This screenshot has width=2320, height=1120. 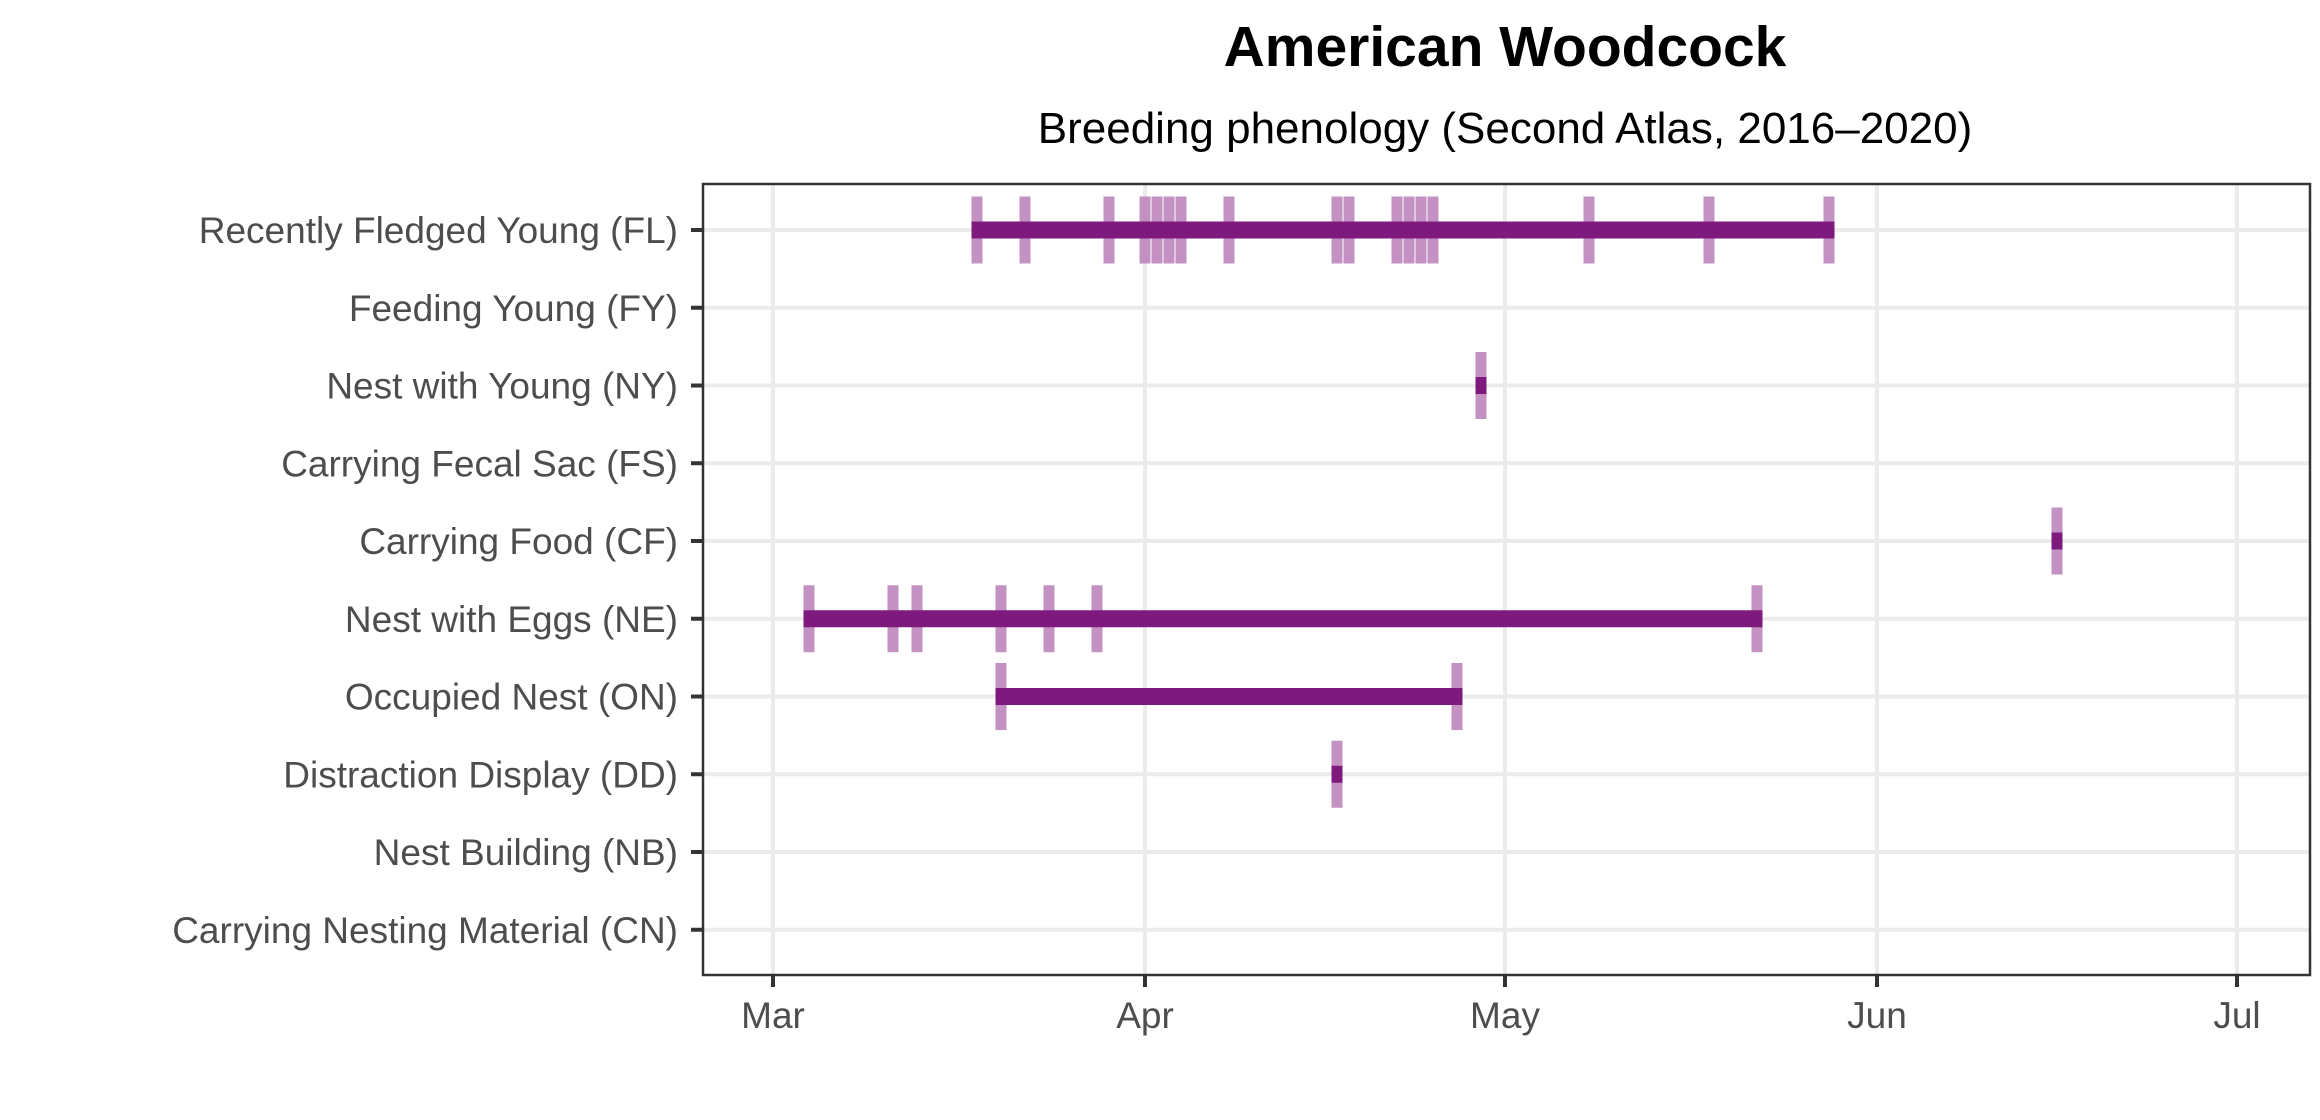 What do you see at coordinates (511, 697) in the screenshot?
I see `y-category-label: Occupied Nest (ON)` at bounding box center [511, 697].